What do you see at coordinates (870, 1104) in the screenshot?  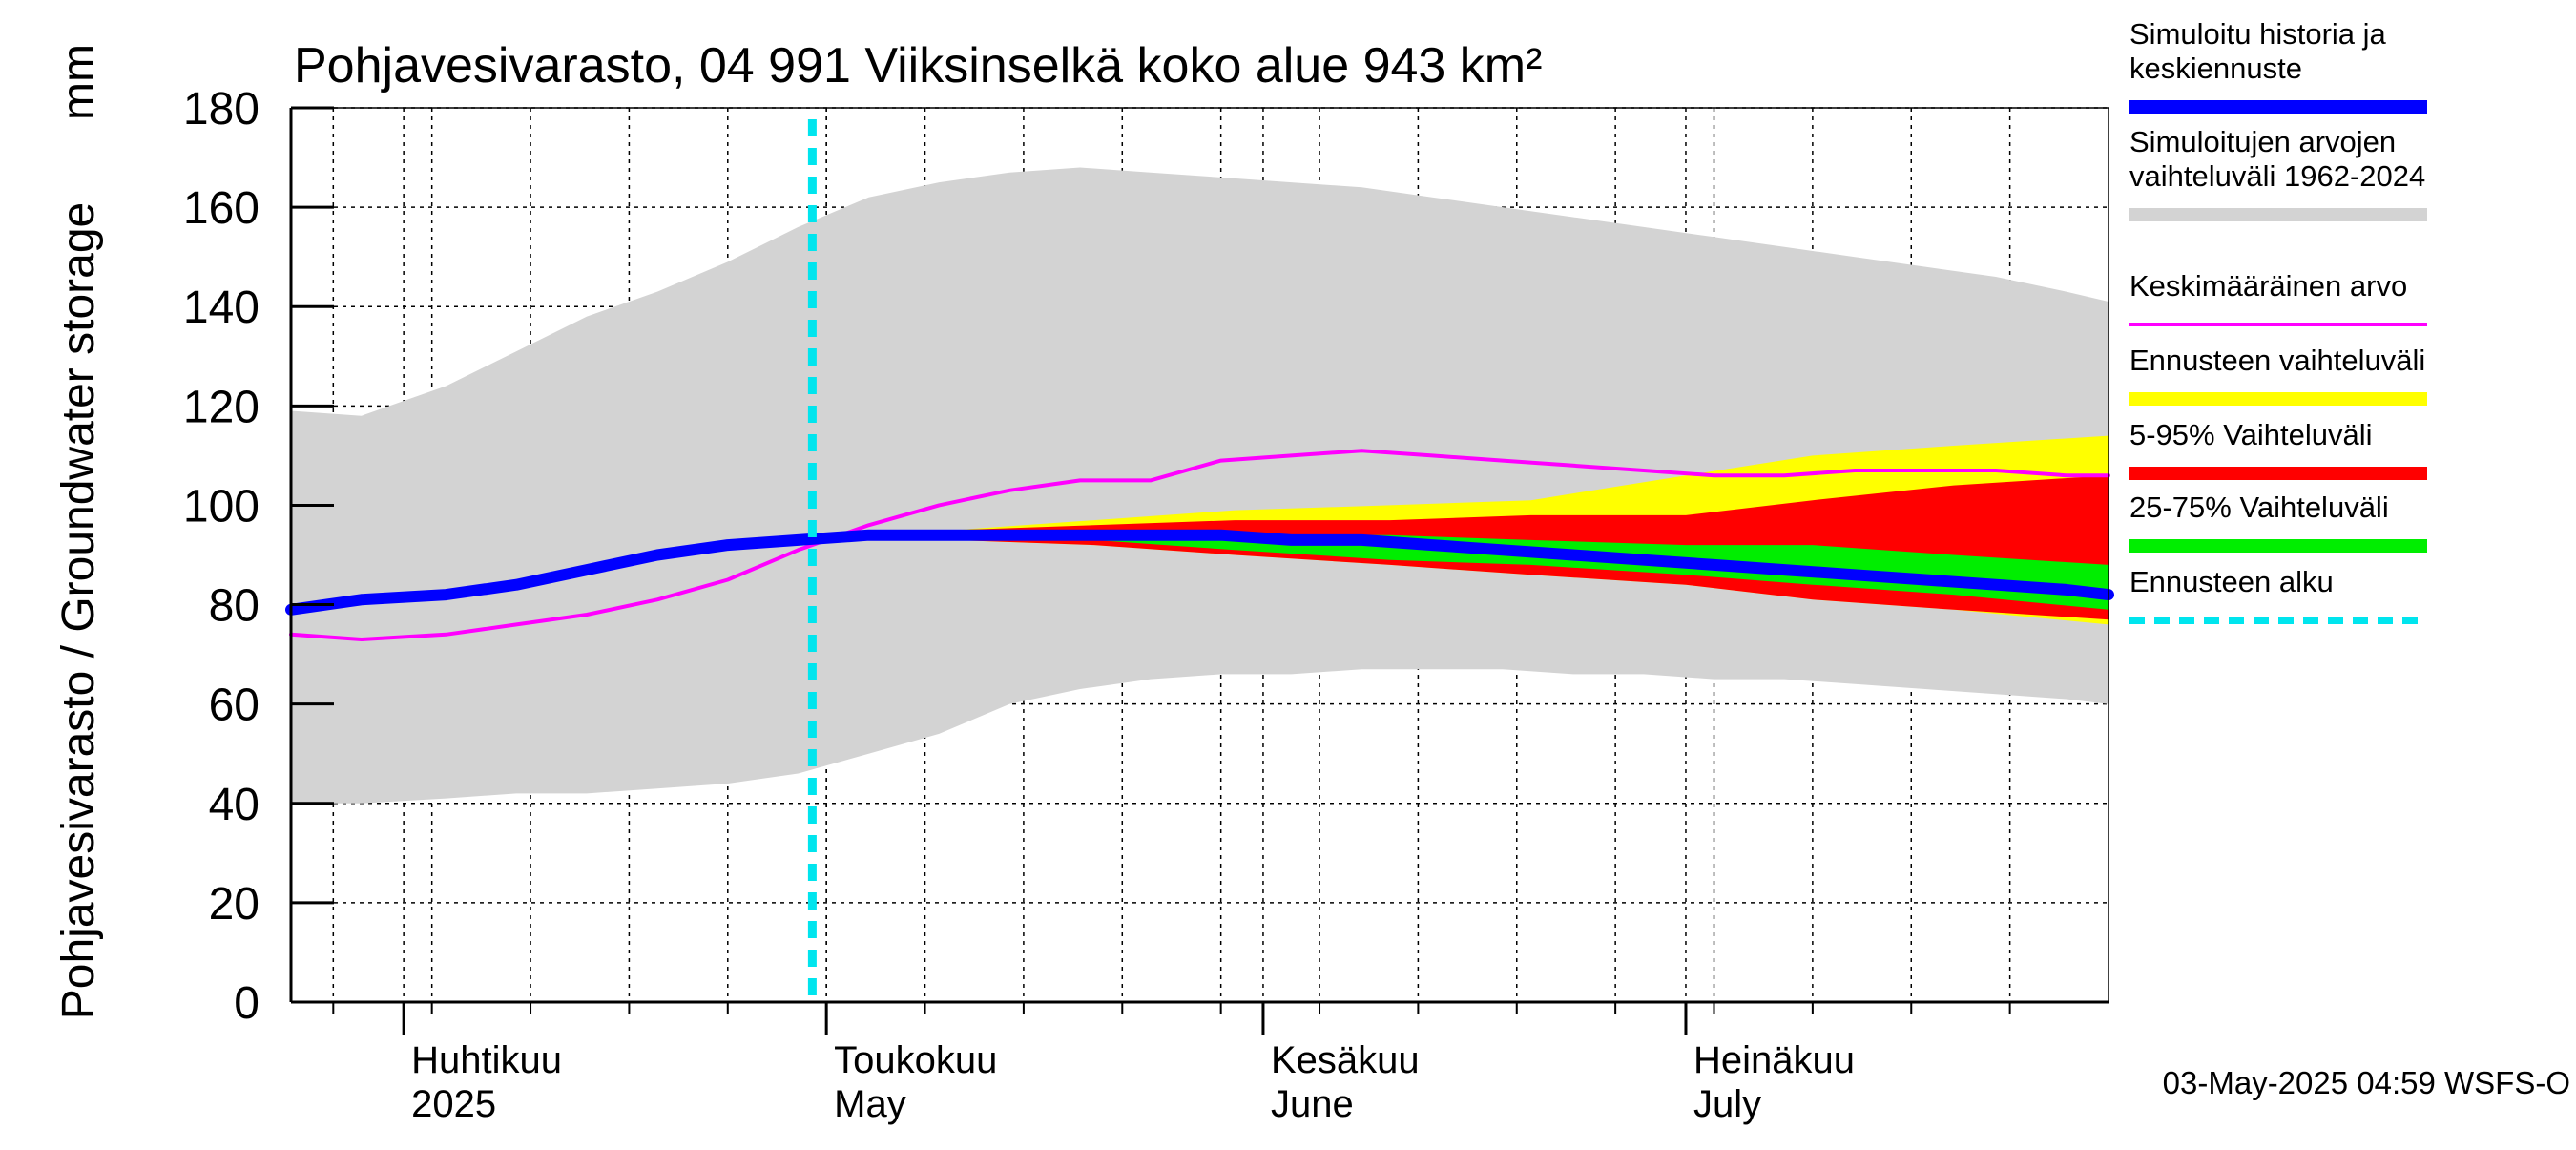 I see `month-label-en: May` at bounding box center [870, 1104].